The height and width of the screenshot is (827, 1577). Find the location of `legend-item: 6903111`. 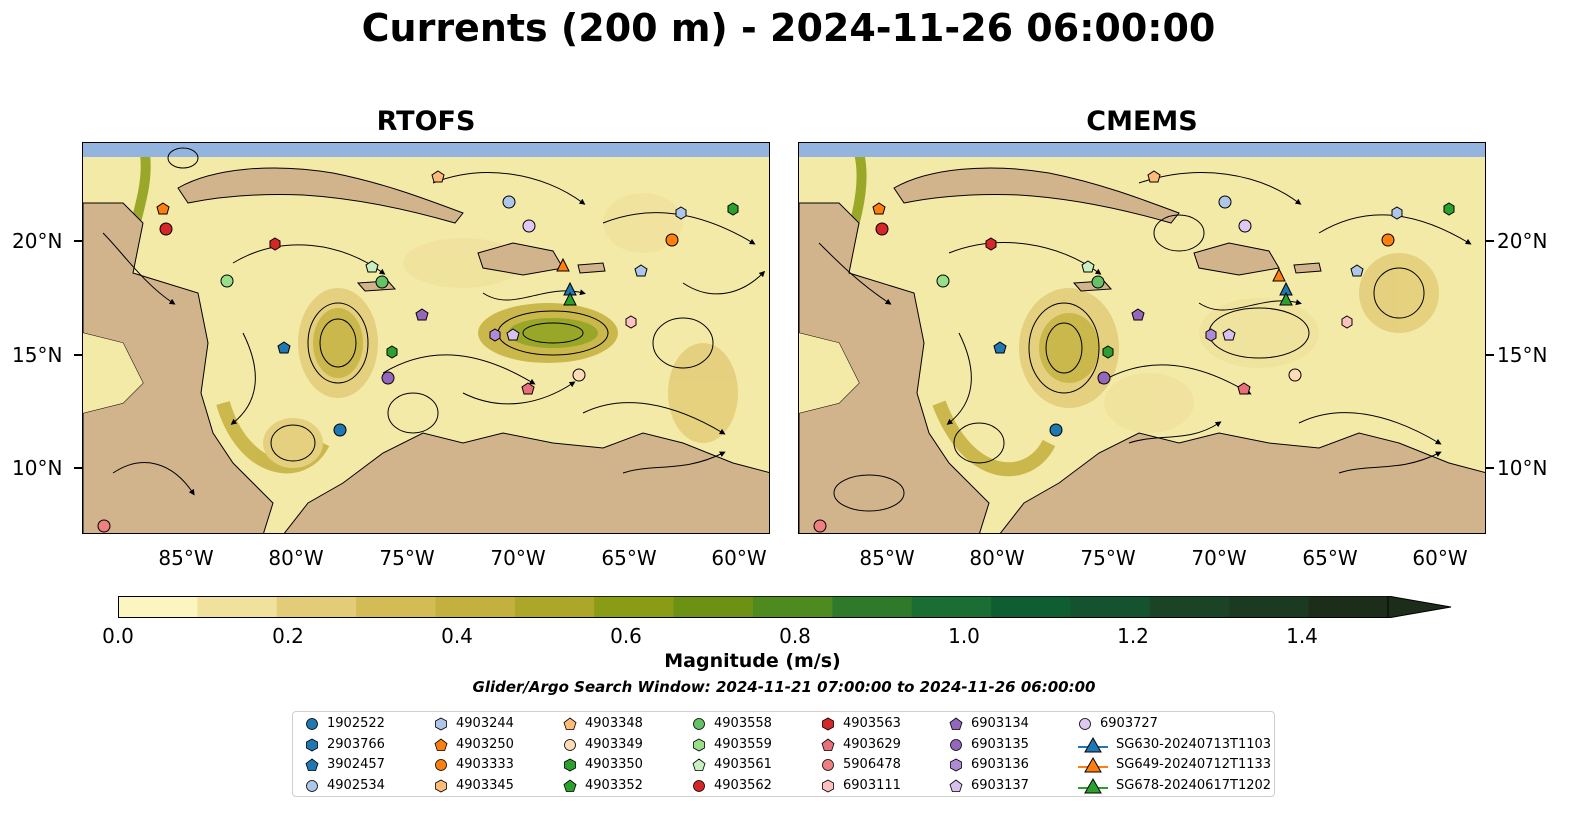

legend-item: 6903111 is located at coordinates (861, 786).